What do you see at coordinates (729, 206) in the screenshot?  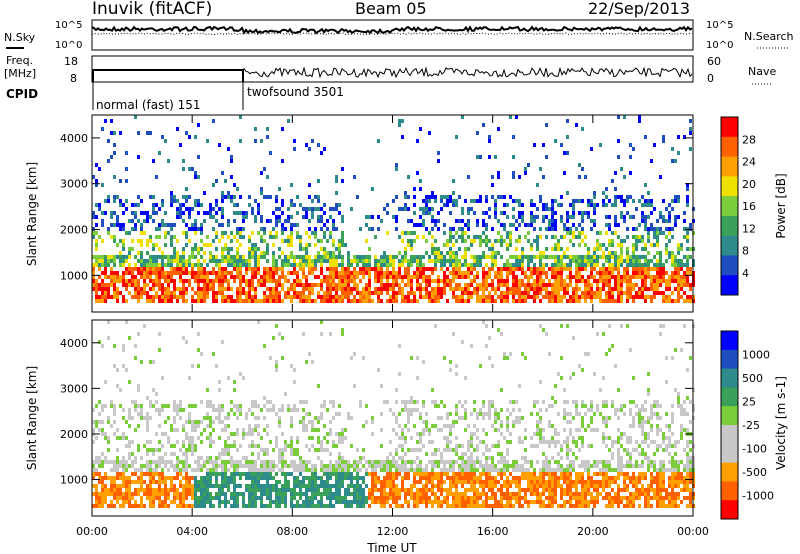 I see `colorbar-swatch` at bounding box center [729, 206].